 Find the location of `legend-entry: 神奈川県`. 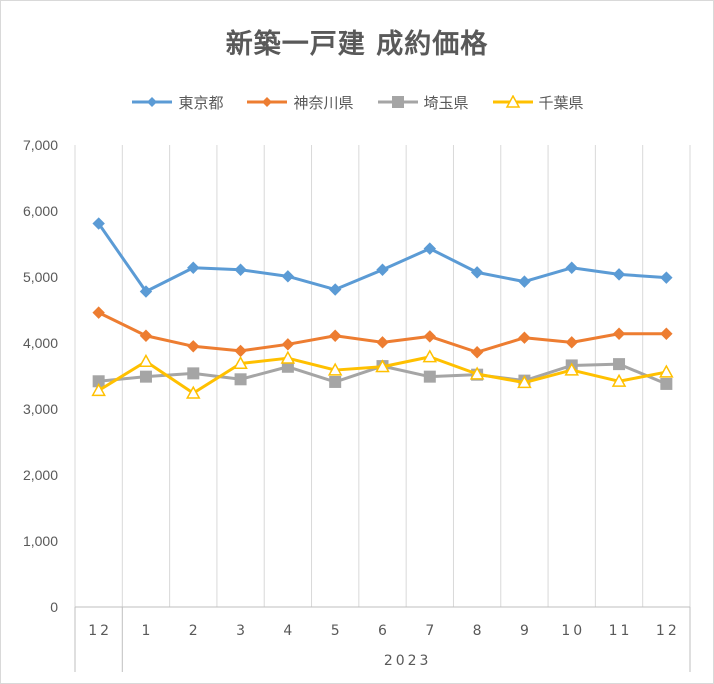

legend-entry: 神奈川県 is located at coordinates (299, 102).